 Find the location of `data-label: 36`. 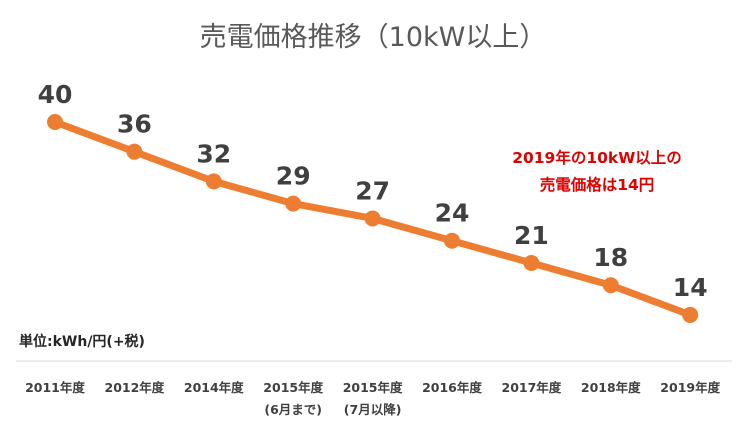

data-label: 36 is located at coordinates (134, 124).